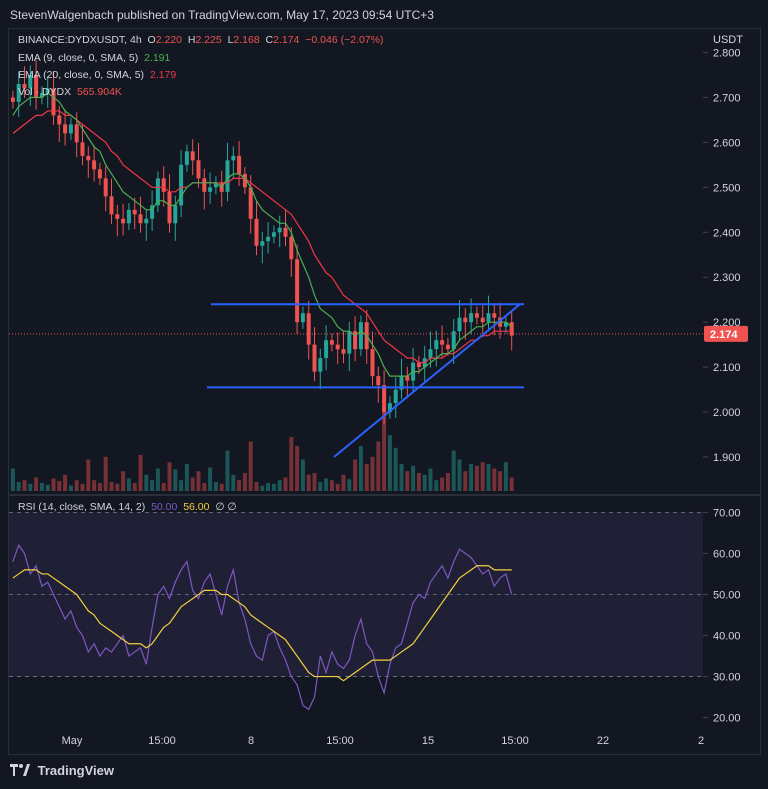 Image resolution: width=768 pixels, height=789 pixels. I want to click on tradingview-logo-icon, so click(20, 771).